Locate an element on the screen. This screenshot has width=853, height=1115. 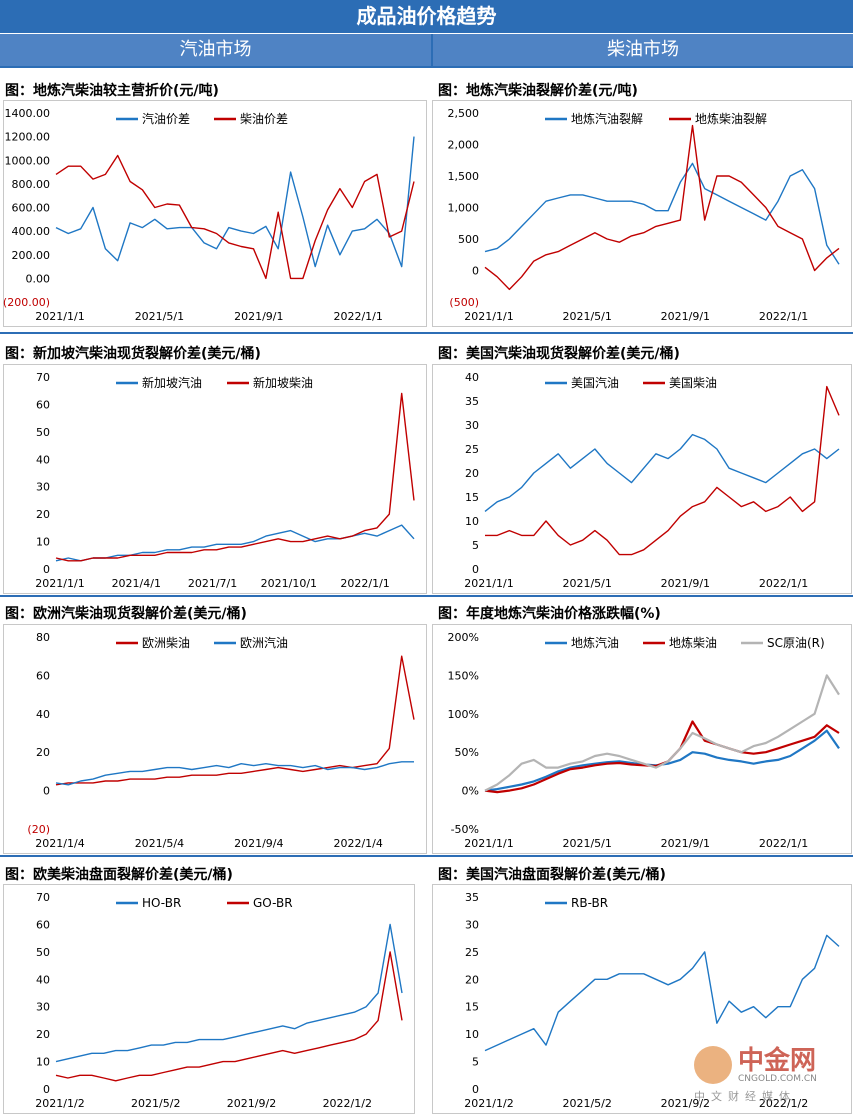
section-divider is located at coordinates (432, 50).